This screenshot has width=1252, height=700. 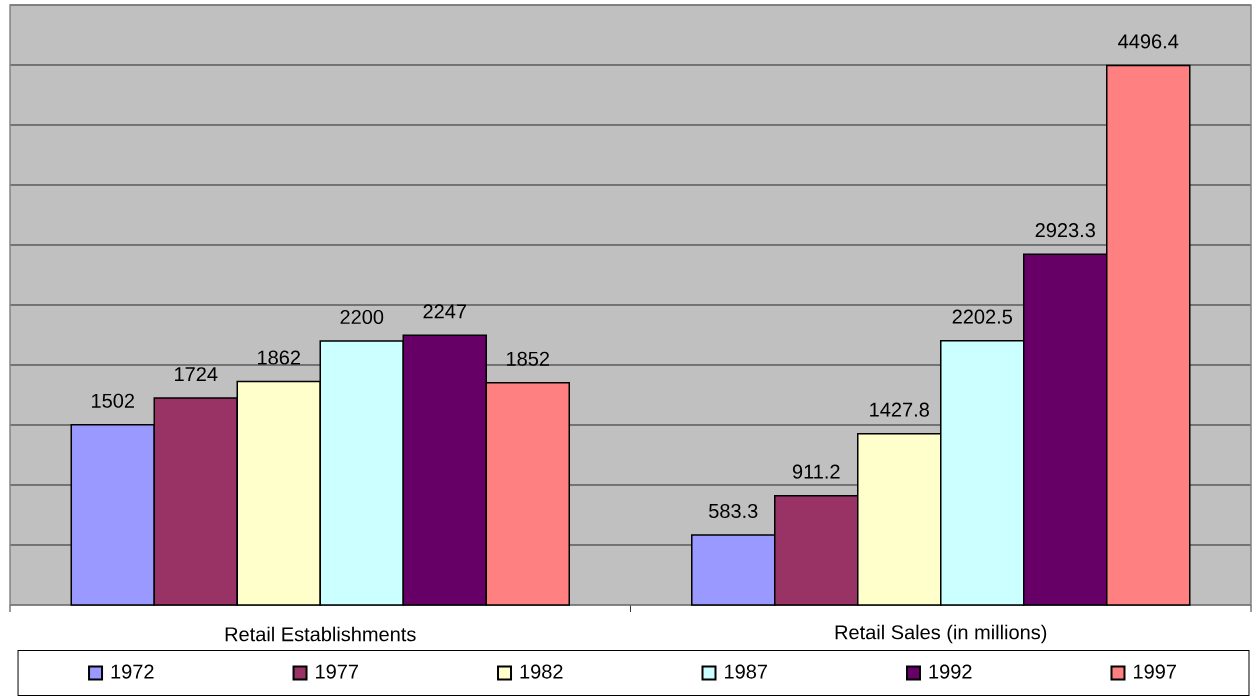 I want to click on data-label: 2247, so click(x=444, y=311).